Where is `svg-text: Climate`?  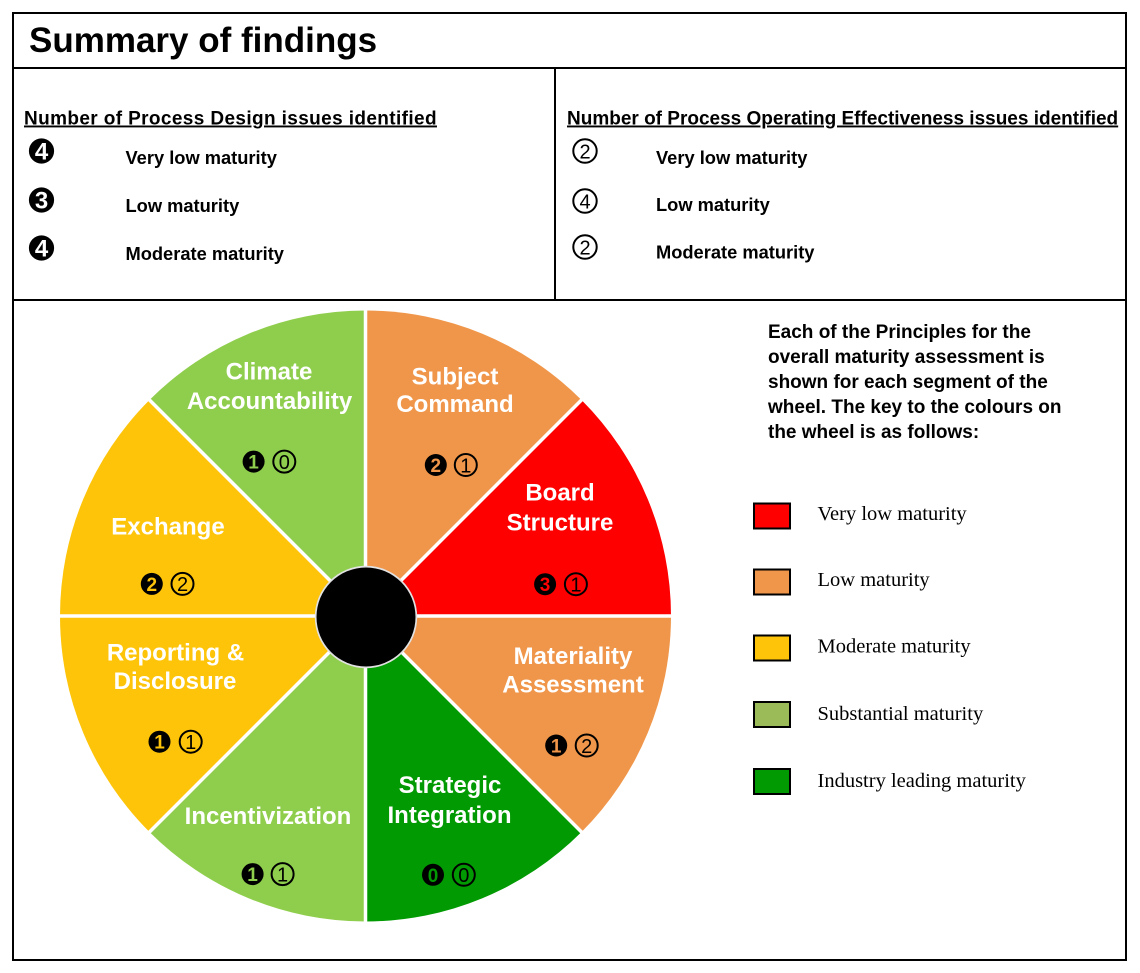
svg-text: Climate is located at coordinates (269, 372).